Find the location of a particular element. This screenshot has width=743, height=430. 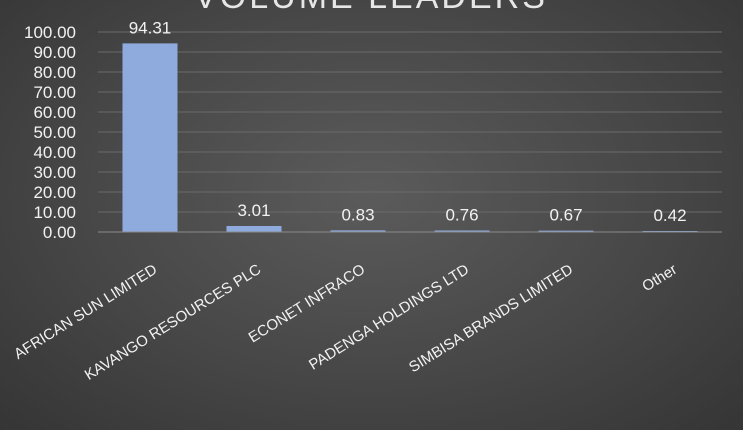

category-label: KAVANGO RESOURCES PLC is located at coordinates (173, 322).